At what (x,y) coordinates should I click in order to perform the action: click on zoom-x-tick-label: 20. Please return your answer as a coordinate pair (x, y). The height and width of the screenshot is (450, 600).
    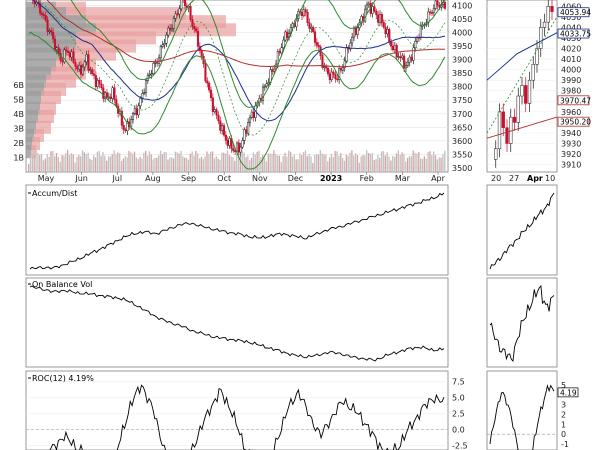
    Looking at the image, I should click on (496, 178).